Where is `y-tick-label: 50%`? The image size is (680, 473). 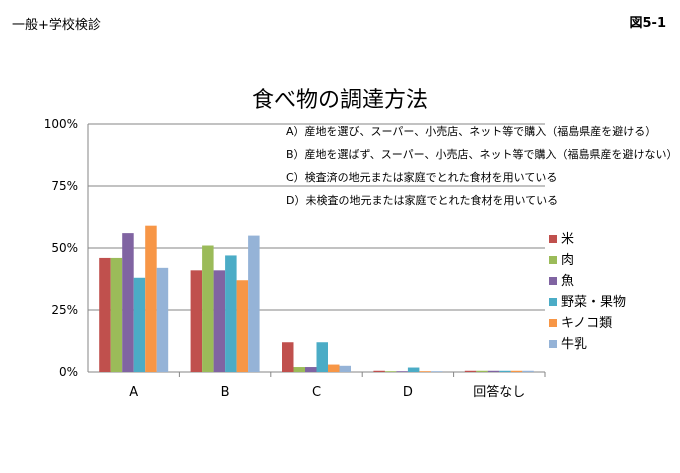 y-tick-label: 50% is located at coordinates (64, 248).